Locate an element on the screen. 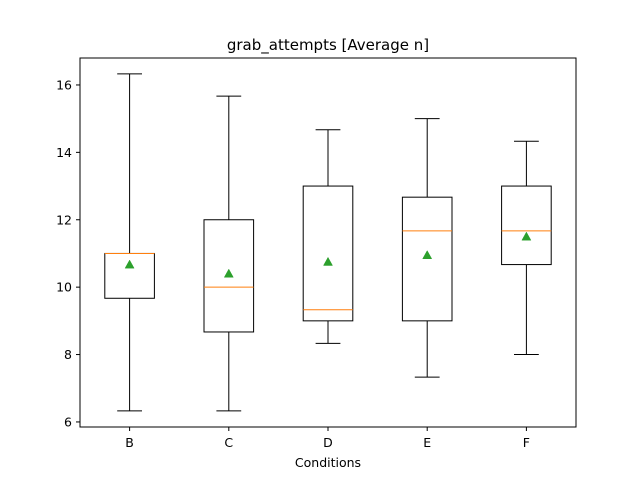 This screenshot has width=640, height=480. y-tick-label: 8 is located at coordinates (68, 354).